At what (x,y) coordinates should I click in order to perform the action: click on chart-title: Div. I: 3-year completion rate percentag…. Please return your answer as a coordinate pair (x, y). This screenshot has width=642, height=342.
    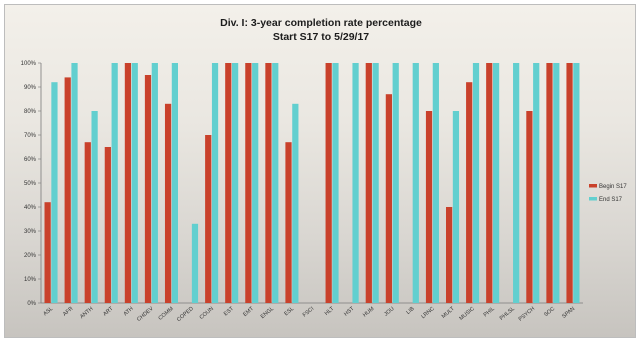
    Looking at the image, I should click on (321, 23).